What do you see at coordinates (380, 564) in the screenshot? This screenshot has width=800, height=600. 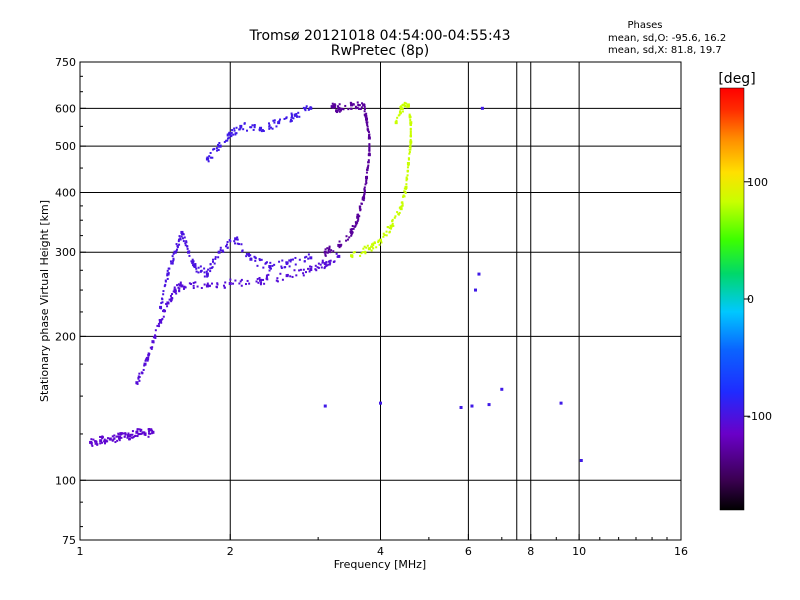 I see `x-axis-label: Frequency [MHz]` at bounding box center [380, 564].